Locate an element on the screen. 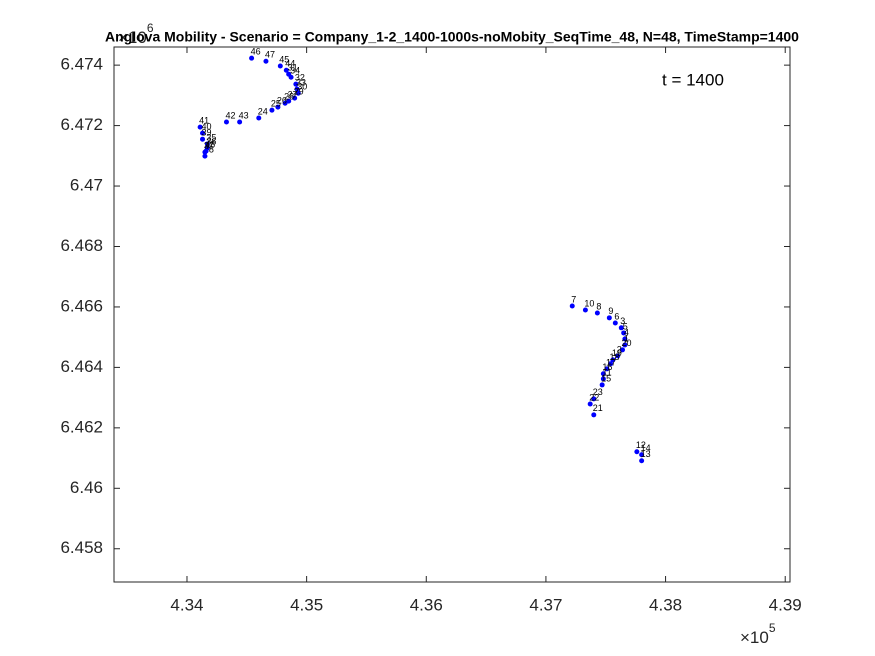 The height and width of the screenshot is (656, 875). point-label: 46 is located at coordinates (256, 52).